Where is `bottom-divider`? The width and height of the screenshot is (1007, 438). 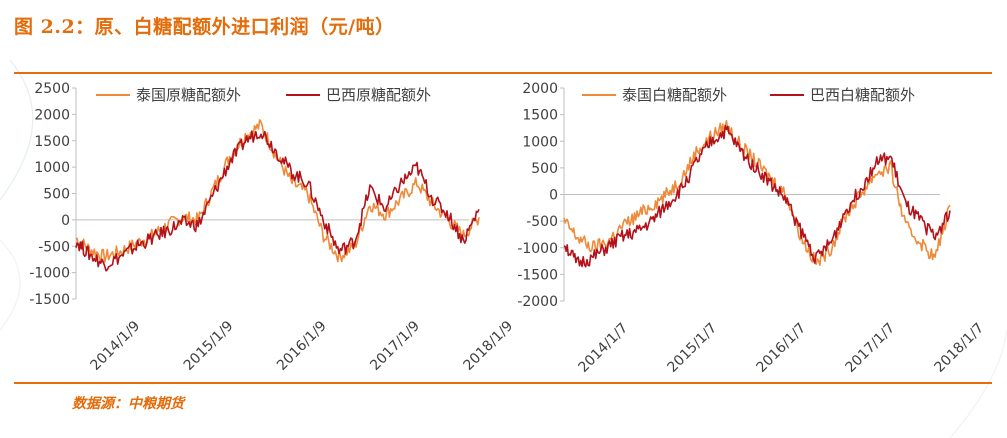
bottom-divider is located at coordinates (503, 383).